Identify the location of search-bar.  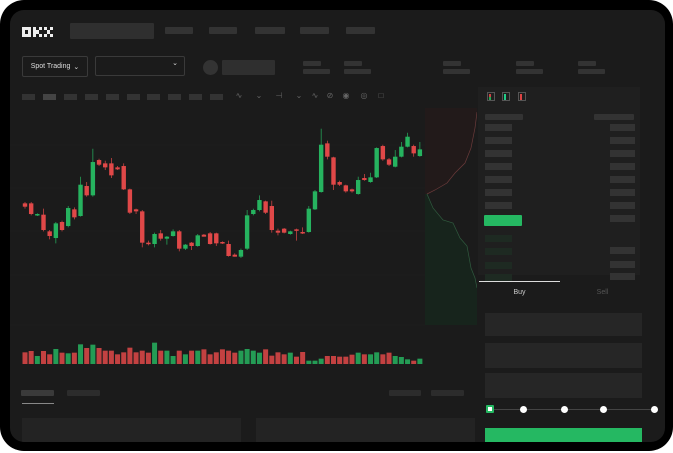
(112, 31).